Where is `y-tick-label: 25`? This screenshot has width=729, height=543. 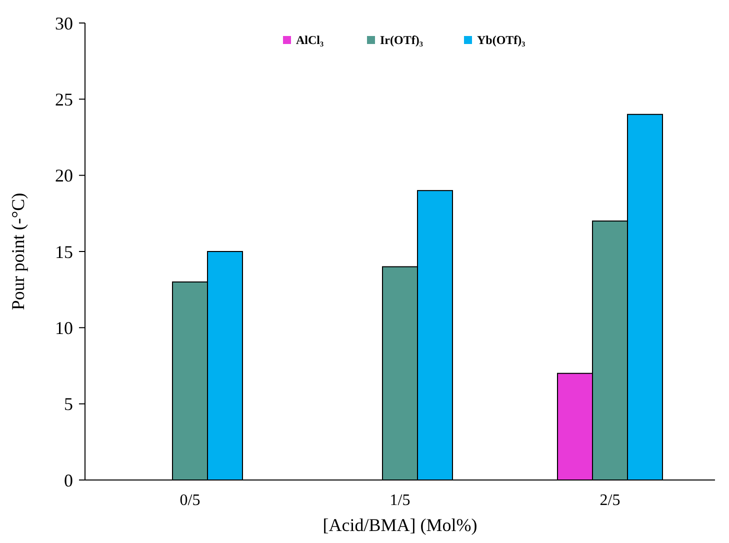 y-tick-label: 25 is located at coordinates (64, 99).